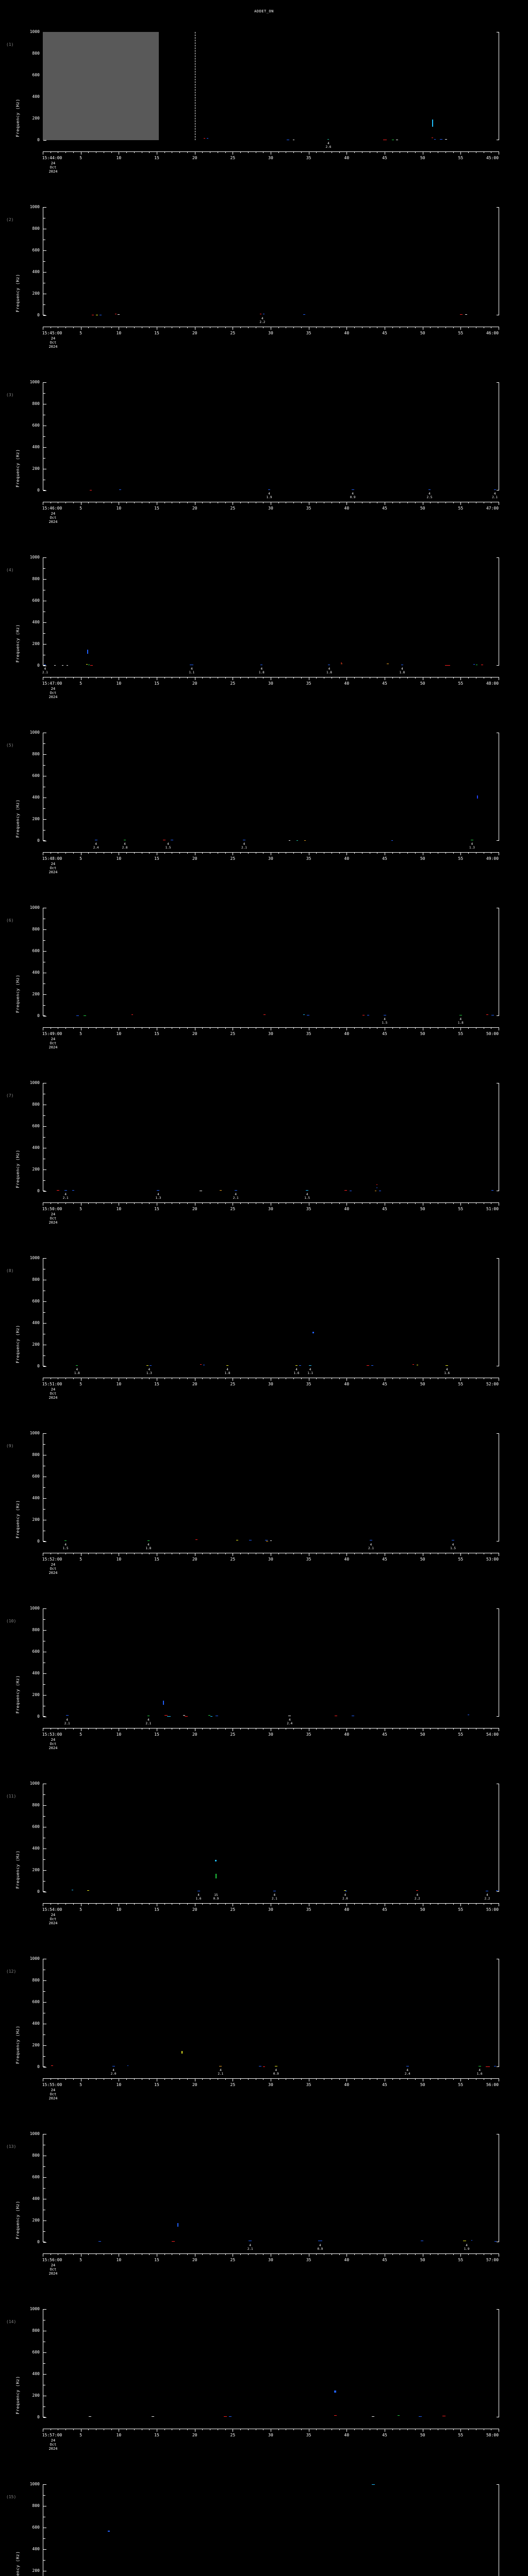 This screenshot has width=528, height=2576. Describe the element at coordinates (492, 333) in the screenshot. I see `time-axis-end-label: 46:00` at that location.